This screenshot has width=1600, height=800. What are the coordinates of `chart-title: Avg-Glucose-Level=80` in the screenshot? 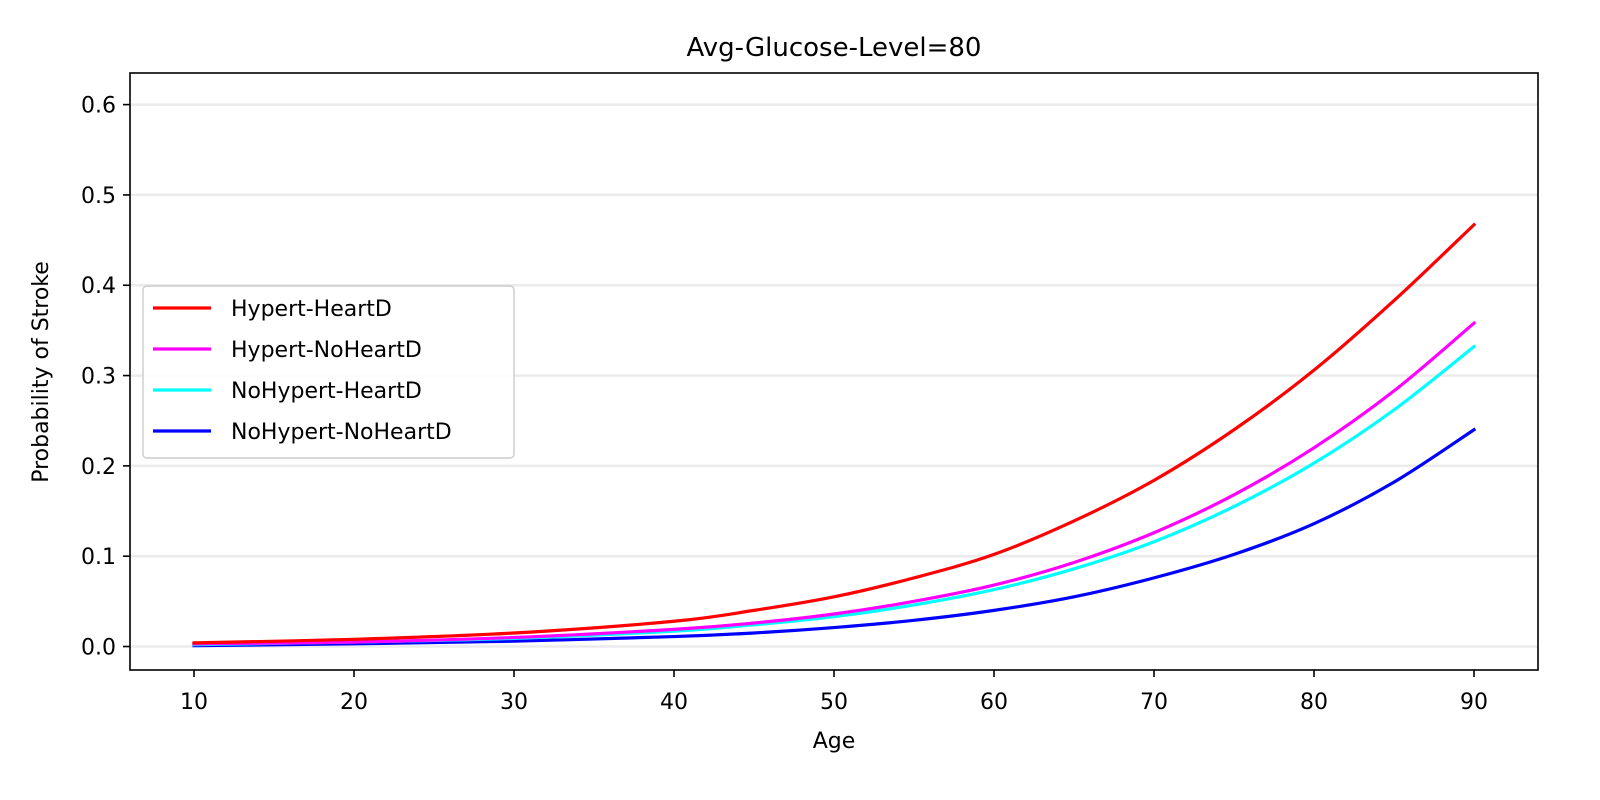 It's located at (834, 48).